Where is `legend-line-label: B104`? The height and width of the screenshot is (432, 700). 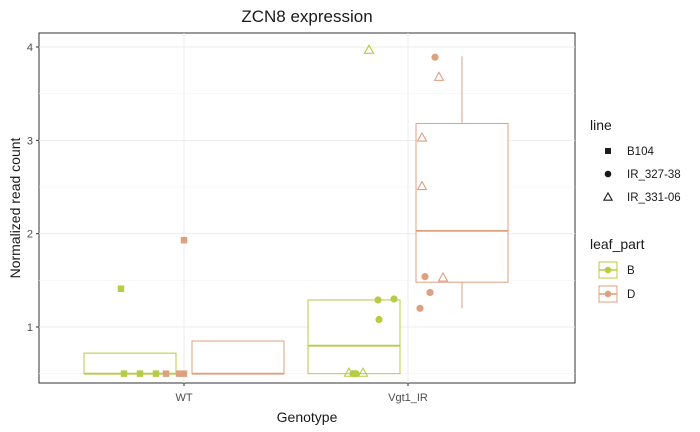
legend-line-label: B104 is located at coordinates (640, 152).